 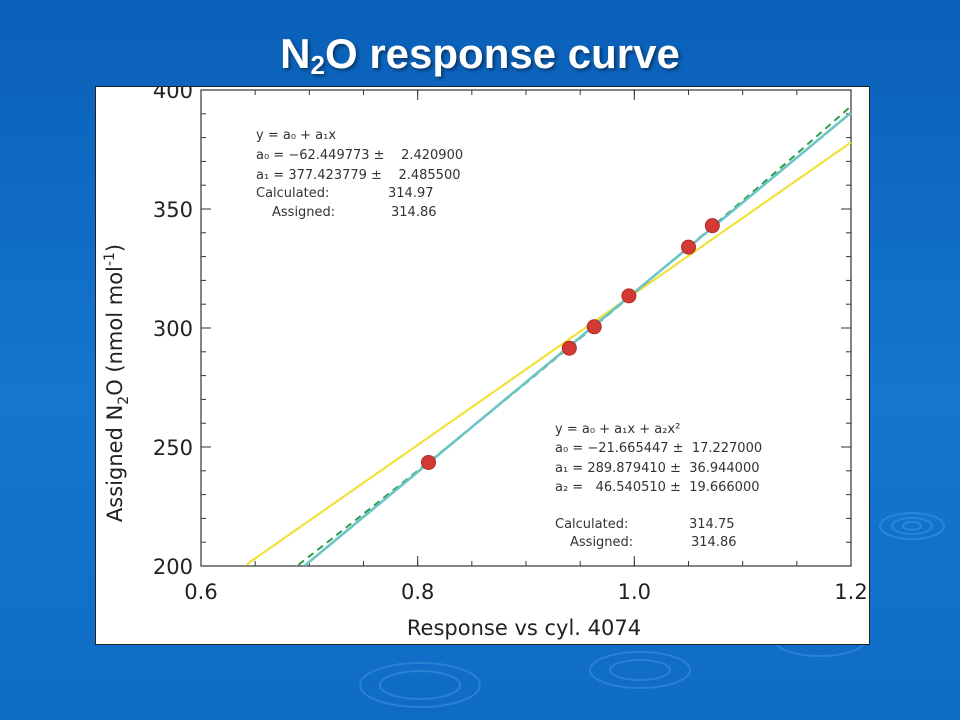 What do you see at coordinates (110, 259) in the screenshot?
I see `y-axis-label-sup: -1` at bounding box center [110, 259].